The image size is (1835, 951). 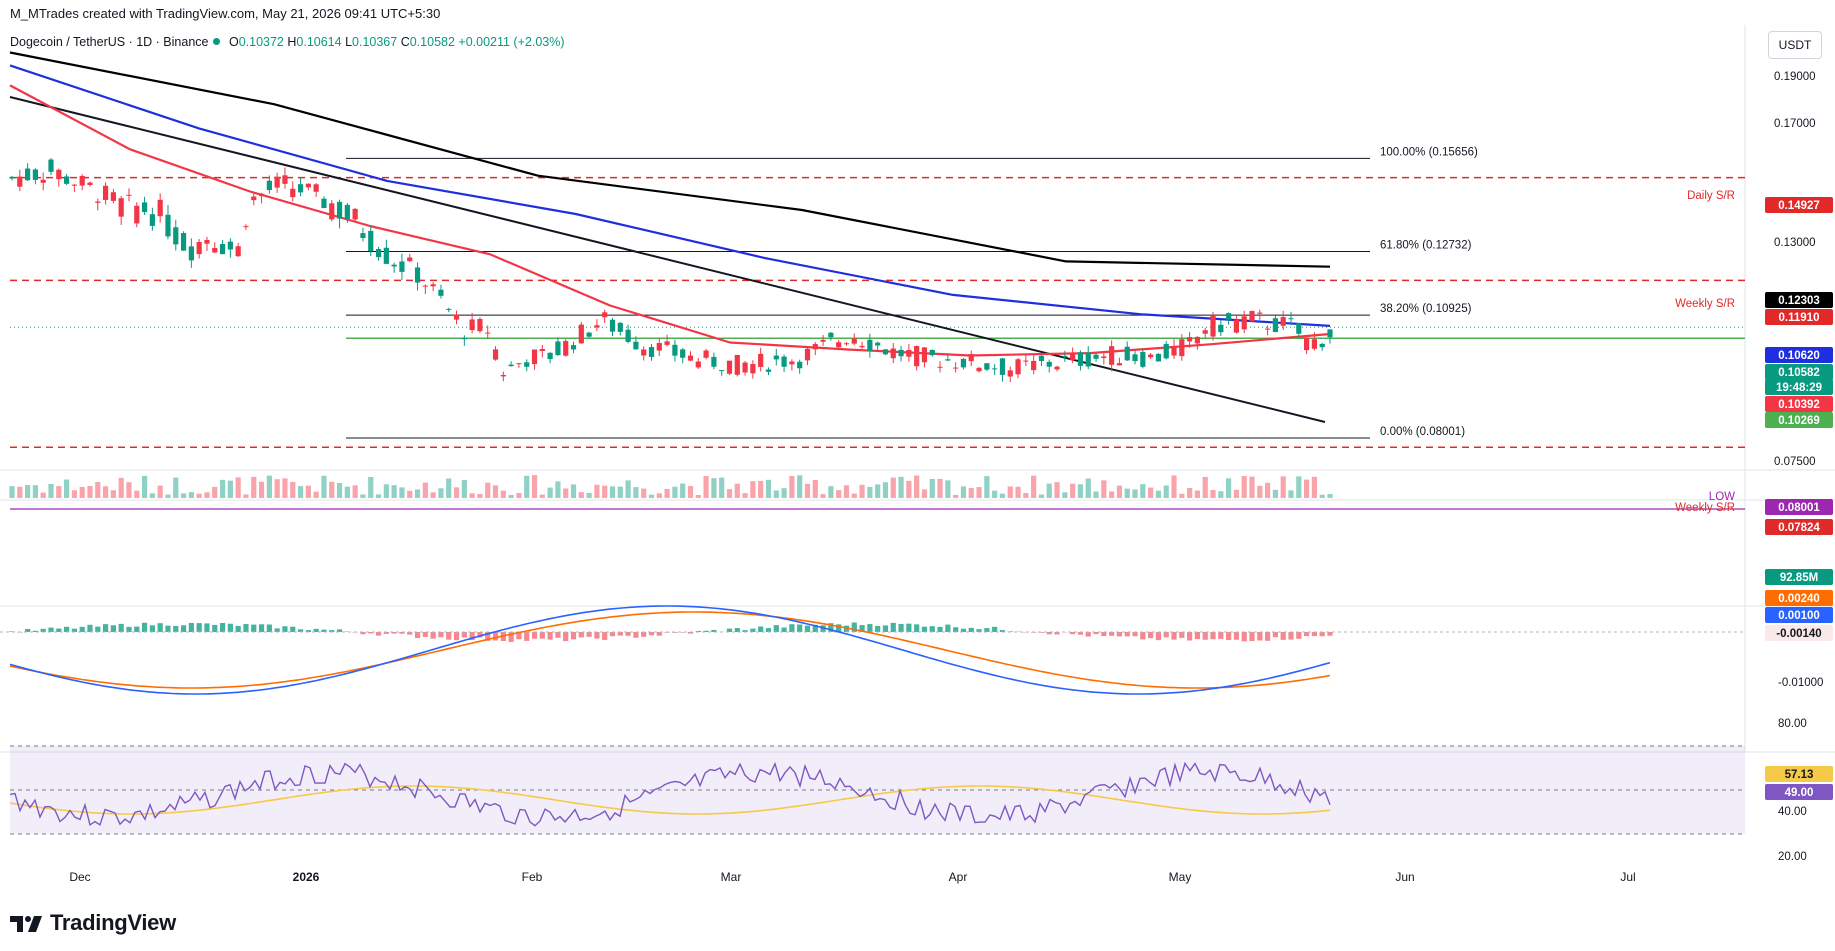 I want to click on macd-tag-bg, so click(x=1799, y=615).